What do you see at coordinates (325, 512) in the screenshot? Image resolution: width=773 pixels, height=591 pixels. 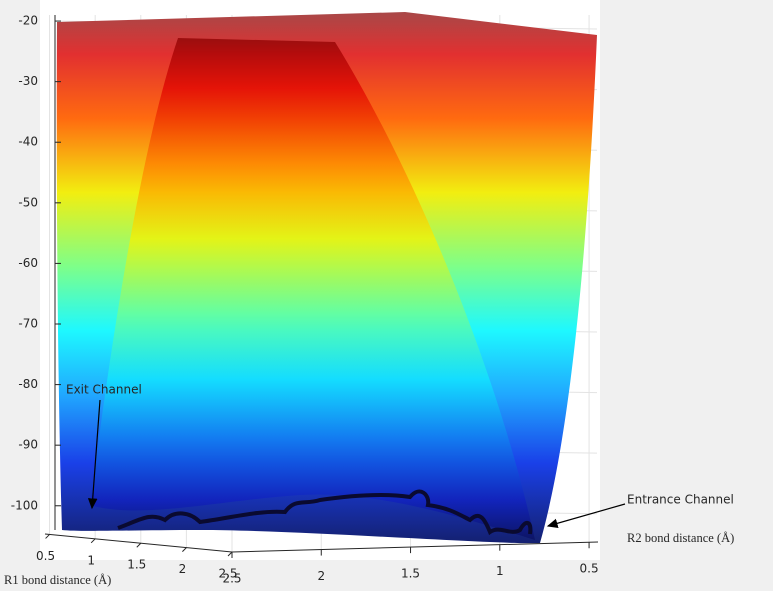 I see `trajectory` at bounding box center [325, 512].